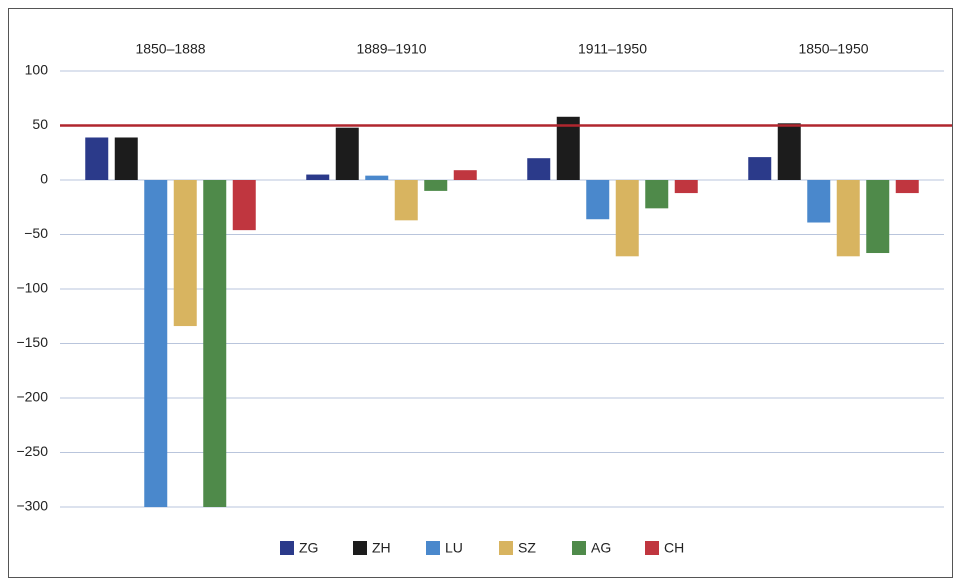 The height and width of the screenshot is (579, 954). Describe the element at coordinates (32, 451) in the screenshot. I see `y-tick-label: −250` at that location.